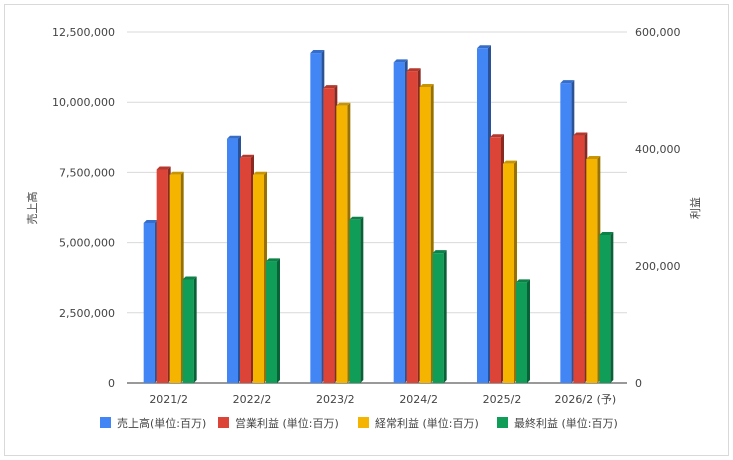  Describe the element at coordinates (502, 399) in the screenshot. I see `x-tick-label: 2025/2` at that location.